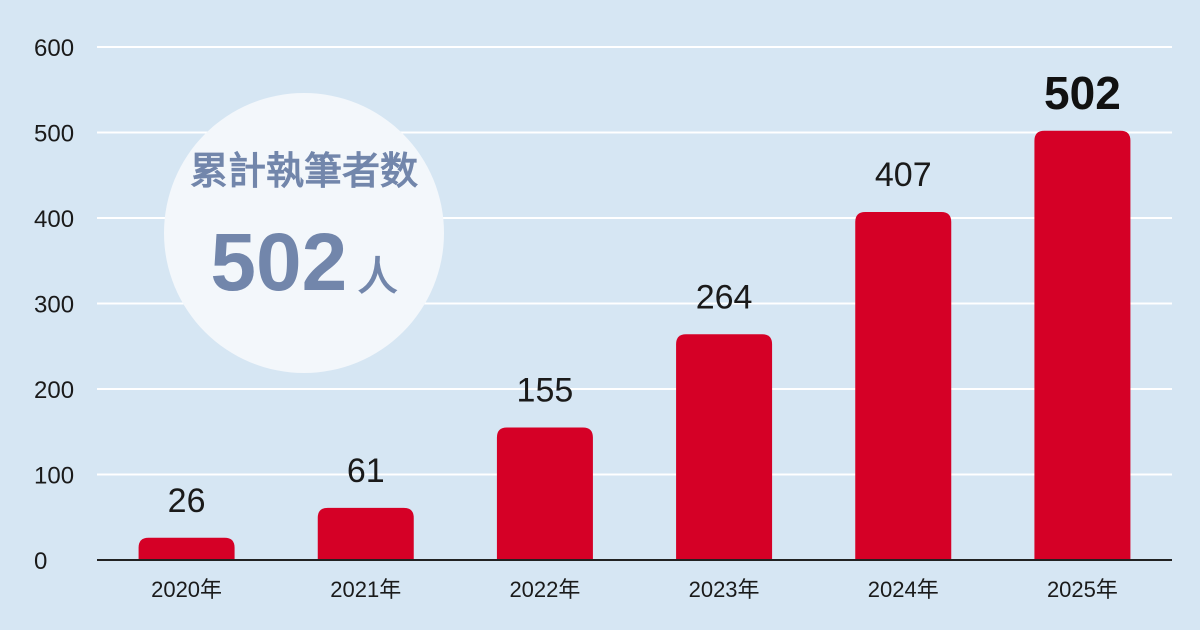 The image size is (1200, 630). What do you see at coordinates (54, 48) in the screenshot?
I see `y-tick-label: 600` at bounding box center [54, 48].